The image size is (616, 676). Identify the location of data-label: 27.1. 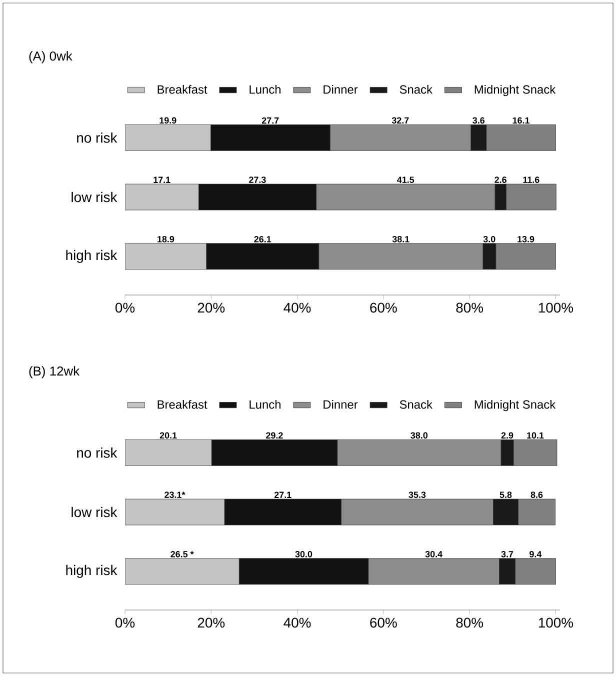
(283, 495).